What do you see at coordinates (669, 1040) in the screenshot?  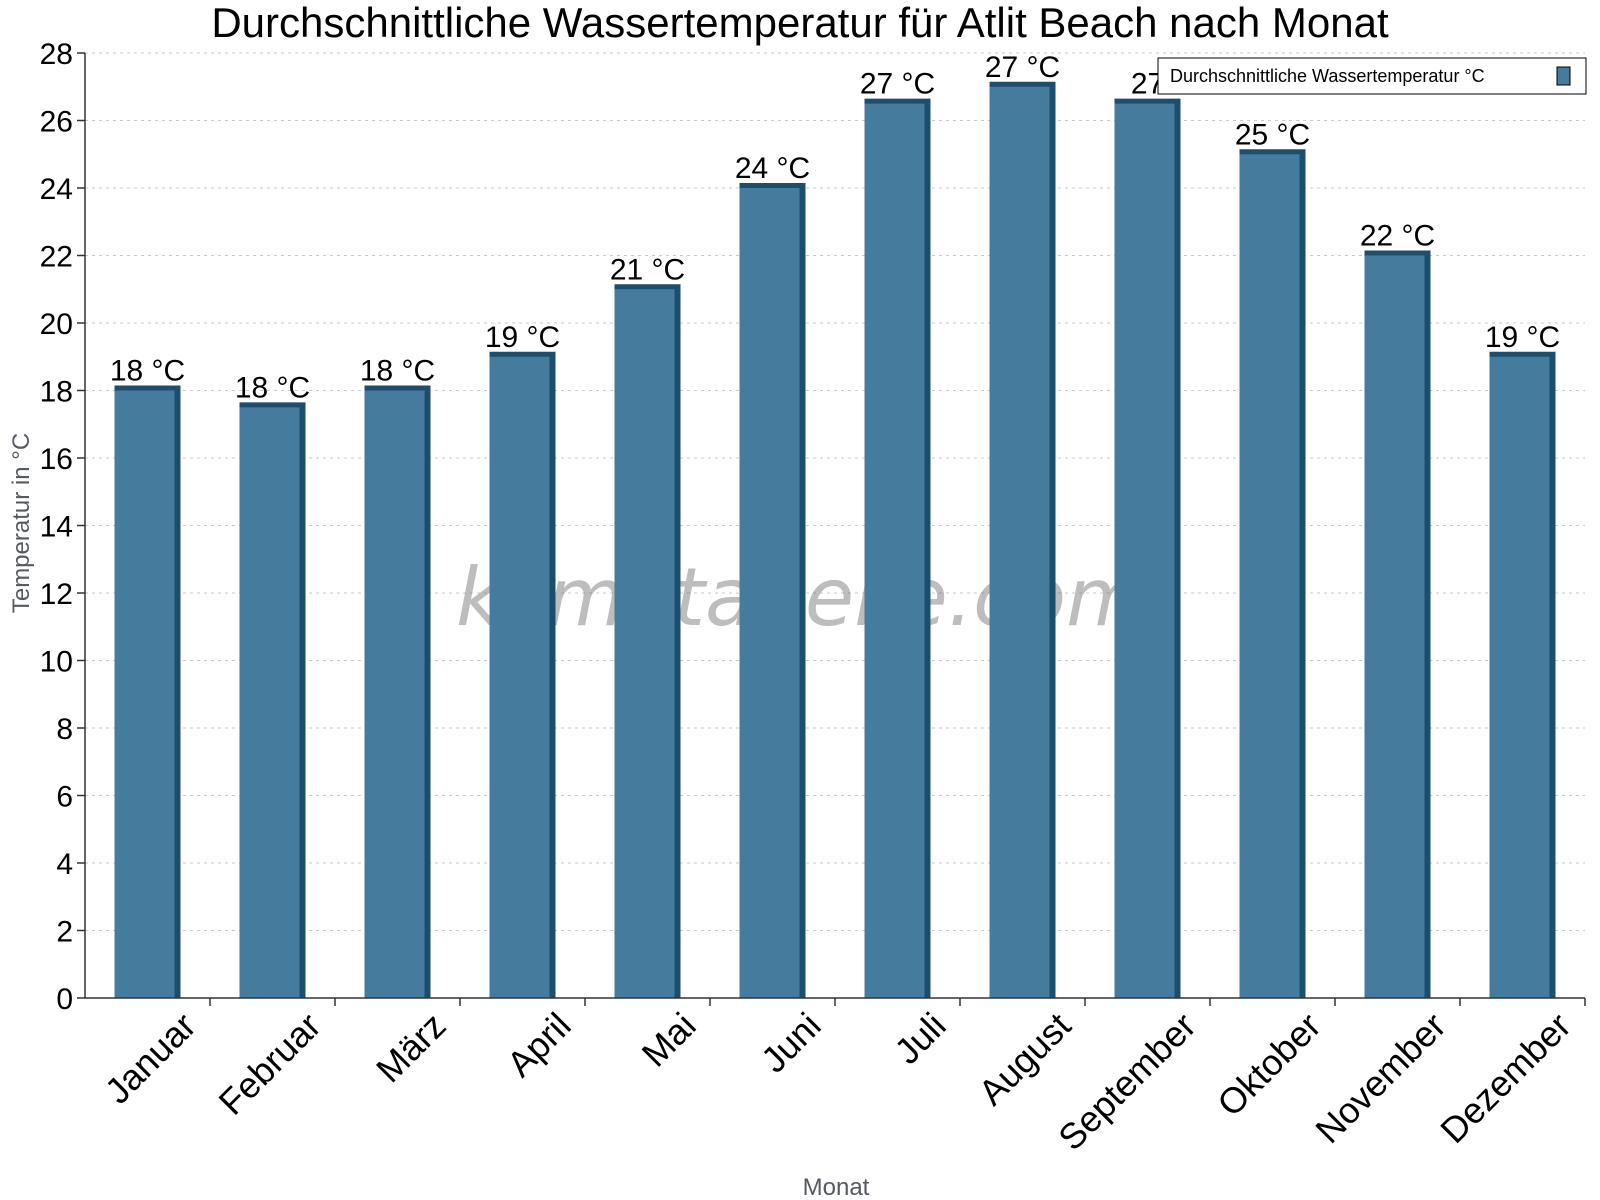 I see `x-tick-label: Mai` at bounding box center [669, 1040].